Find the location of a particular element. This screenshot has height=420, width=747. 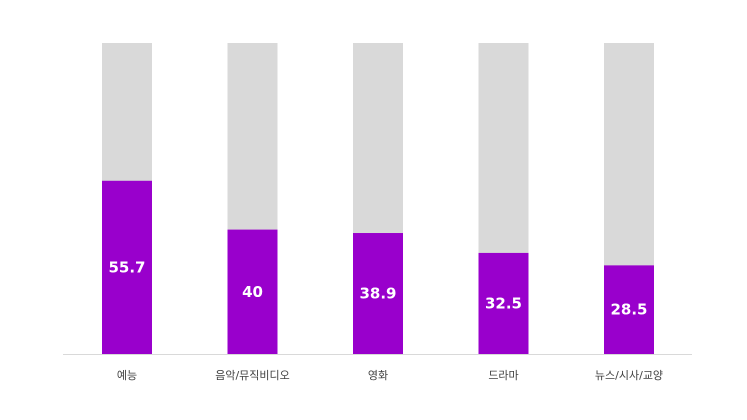

data-label: 40 is located at coordinates (252, 292).